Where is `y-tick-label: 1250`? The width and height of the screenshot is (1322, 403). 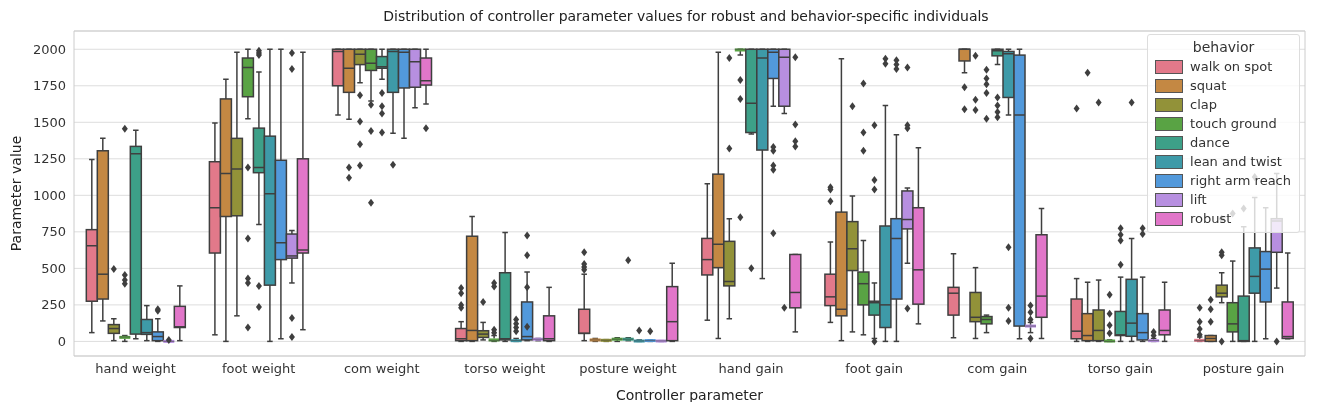
y-tick-label: 1250 is located at coordinates (49, 159).